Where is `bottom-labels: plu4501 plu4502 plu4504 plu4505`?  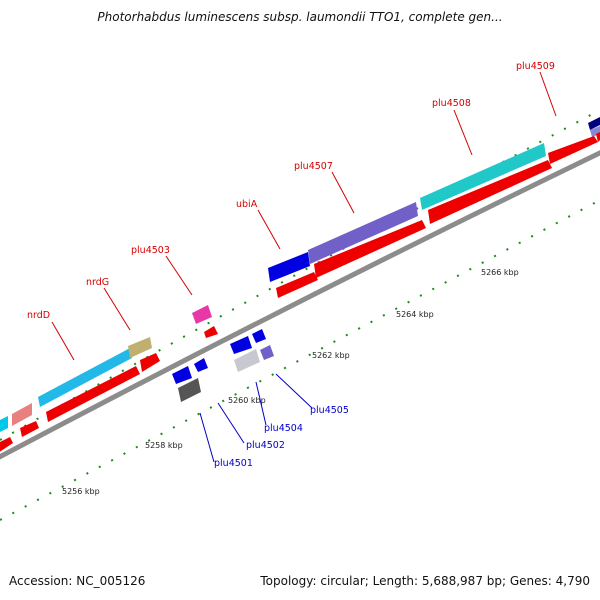
bottom-labels: plu4501 plu4502 plu4504 plu4505 is located at coordinates (281, 437).